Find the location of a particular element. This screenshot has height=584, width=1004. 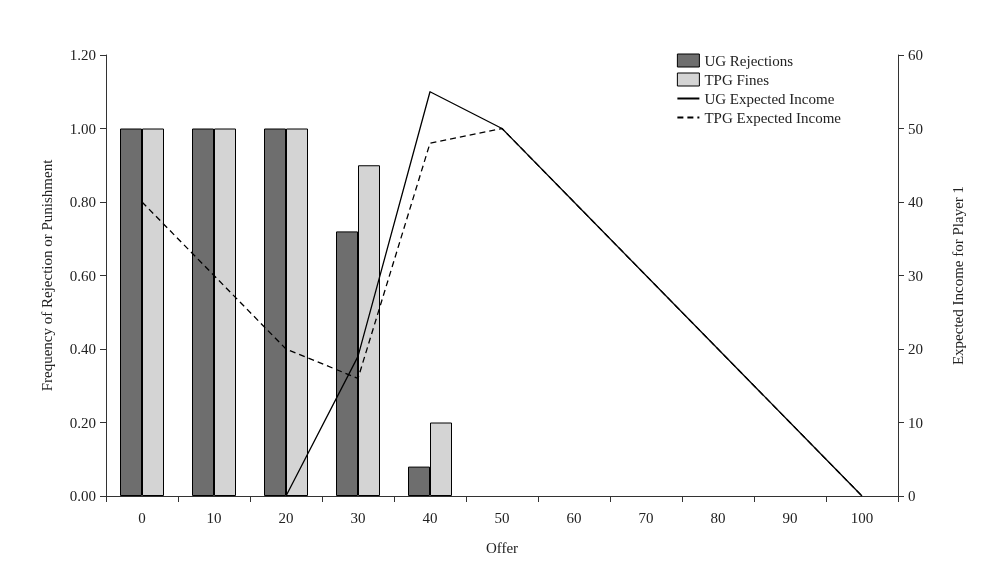

x-tick-label: 0 is located at coordinates (142, 517).